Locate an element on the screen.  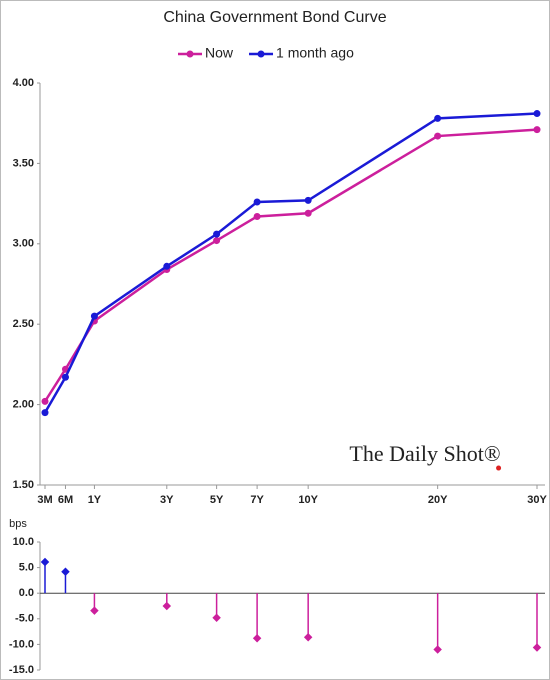
x-tick-label: 7Y is located at coordinates (257, 500).